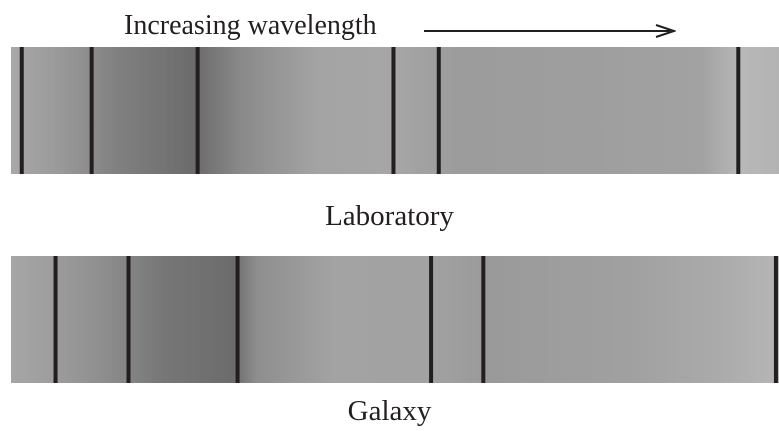 The image size is (779, 431). Describe the element at coordinates (250, 25) in the screenshot. I see `wavelength-label: Increasing wavelength` at that location.